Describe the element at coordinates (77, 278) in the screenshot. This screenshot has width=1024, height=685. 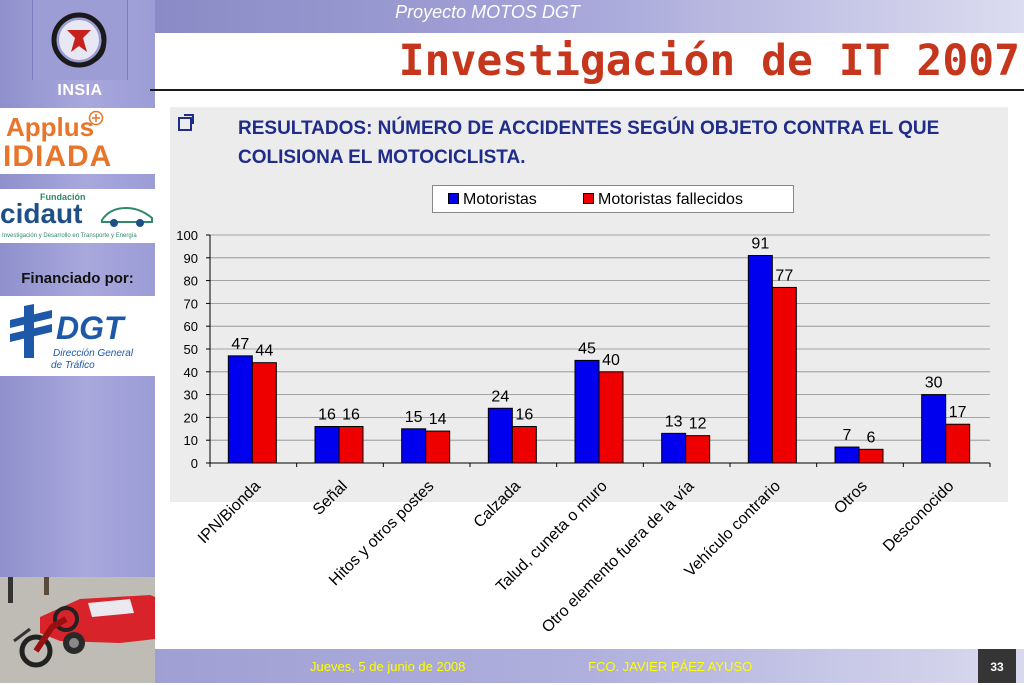
I see `financiado-label: Financiado por:` at that location.